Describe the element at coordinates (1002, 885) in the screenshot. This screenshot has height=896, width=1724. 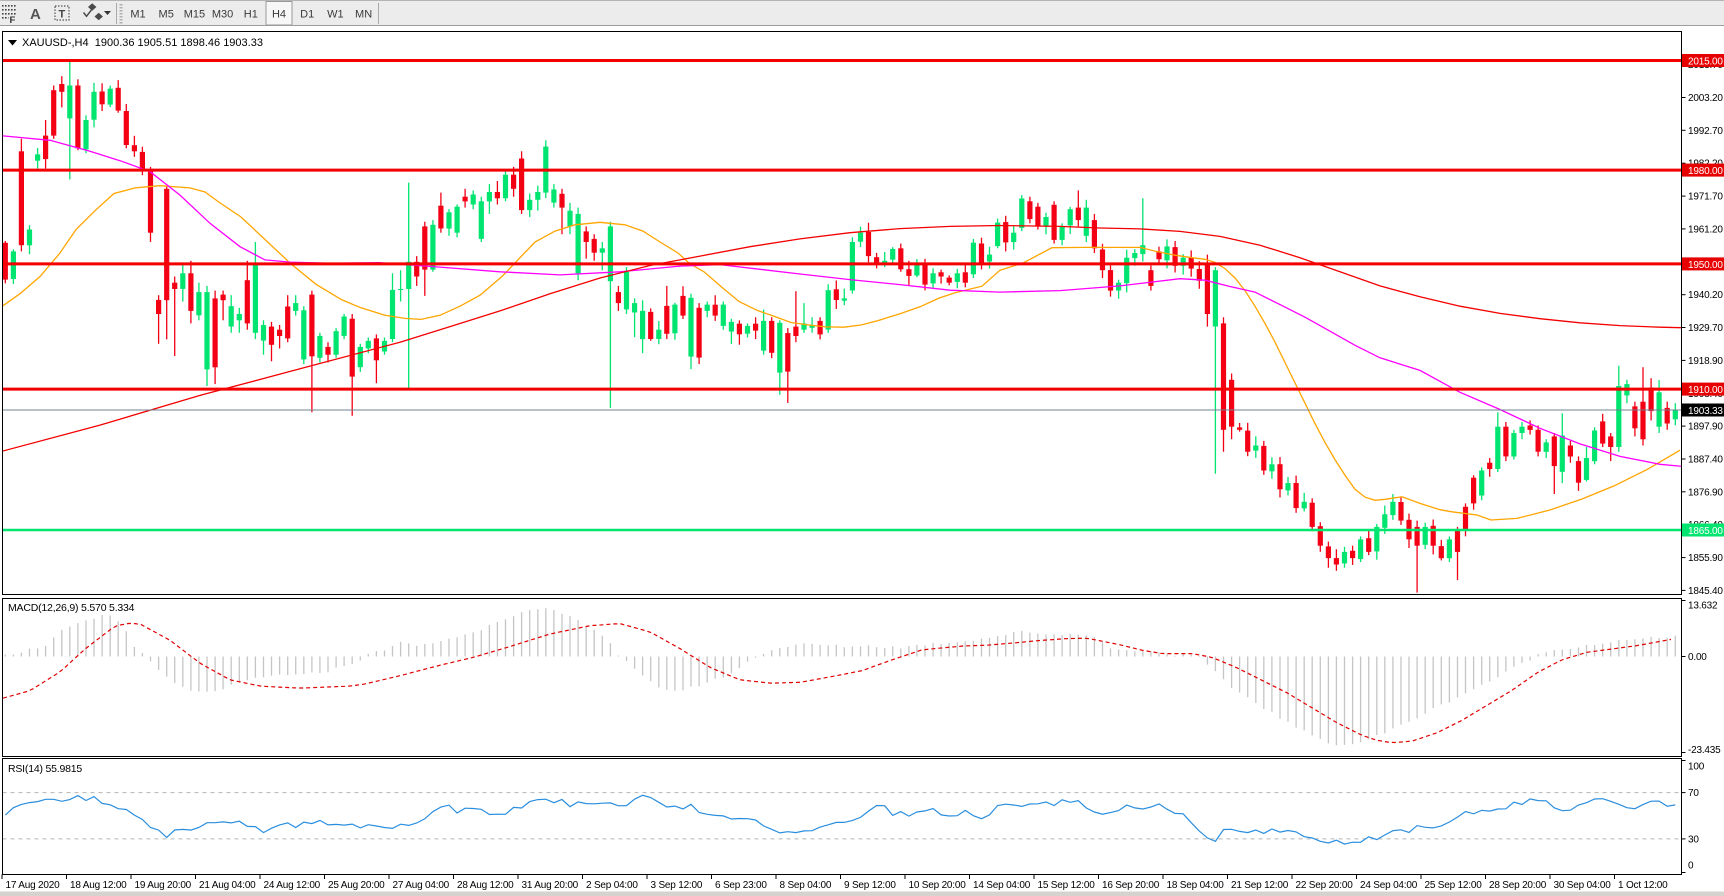
I see `svg-text: 14 Sep 04:00` at that location.